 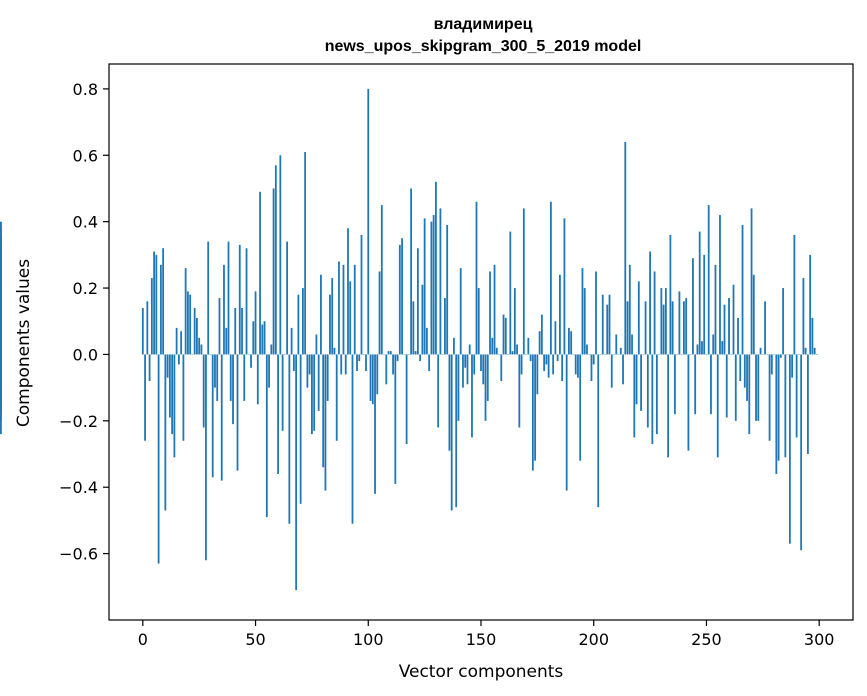 What do you see at coordinates (255, 639) in the screenshot?
I see `x-tick-label: 50` at bounding box center [255, 639].